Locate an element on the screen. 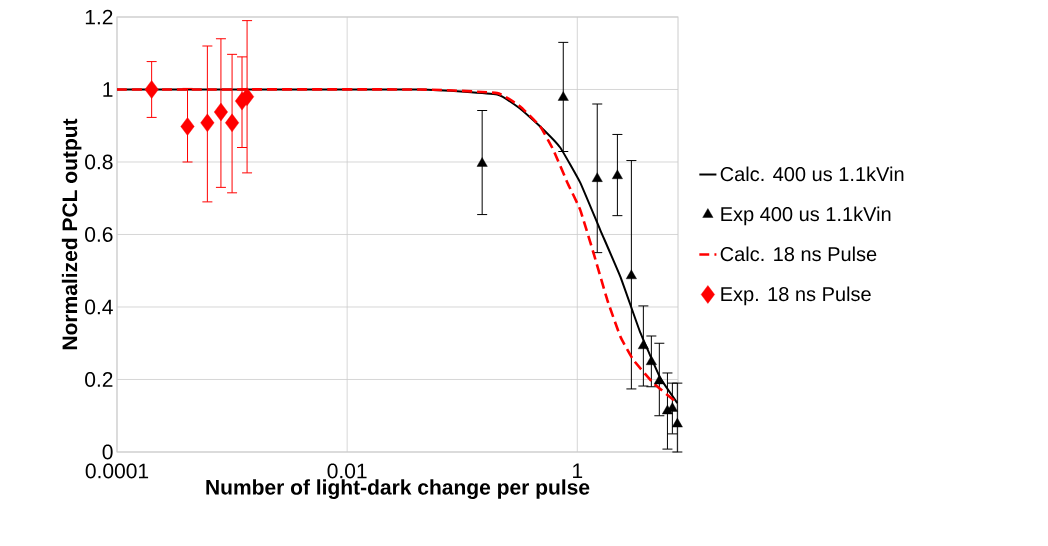 The height and width of the screenshot is (546, 1048). x-tick-label: 1 is located at coordinates (578, 470).